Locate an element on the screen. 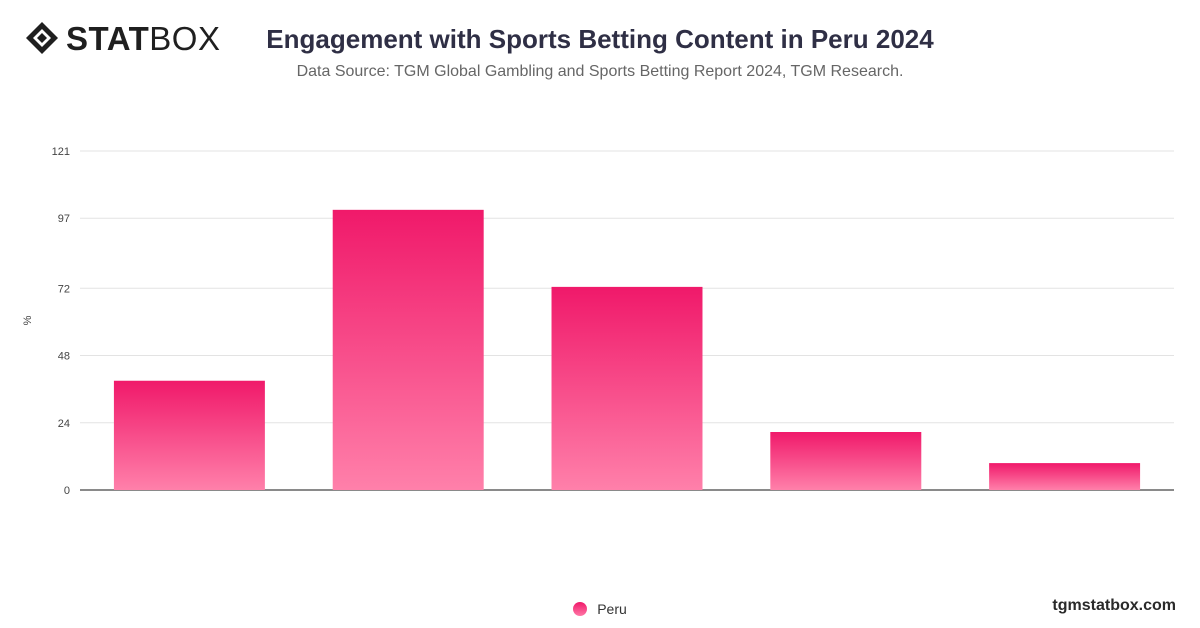  legend-swatch is located at coordinates (580, 609).